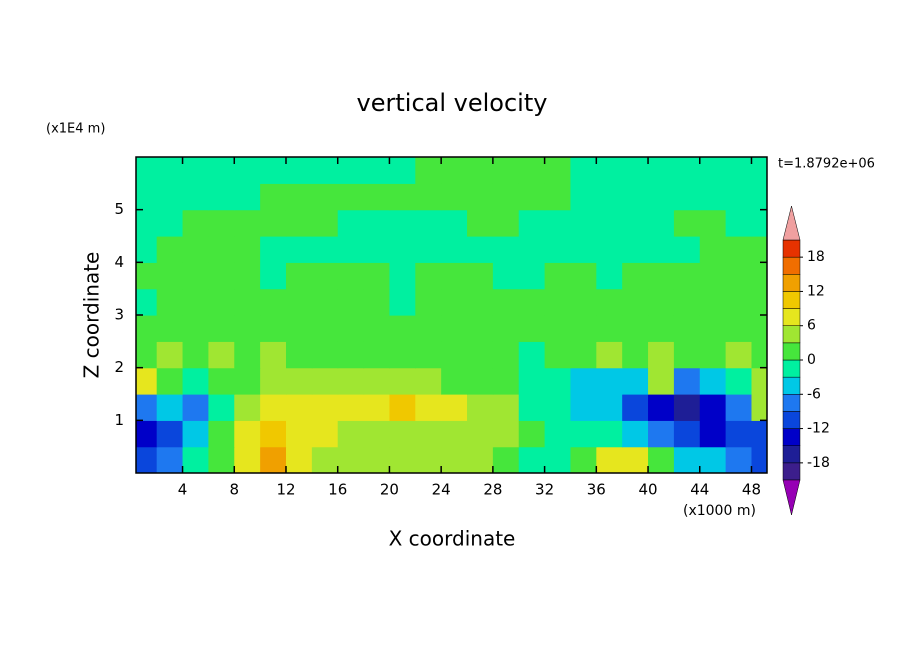 This screenshot has height=658, width=904. I want to click on y-axis-label: Z coordinate, so click(92, 315).